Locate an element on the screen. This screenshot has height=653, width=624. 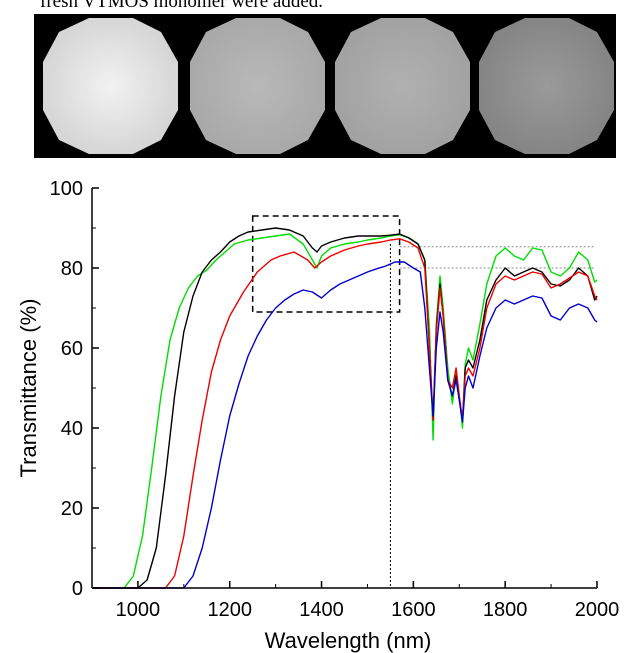
x-tick-label-1800: 1800 is located at coordinates (505, 610).